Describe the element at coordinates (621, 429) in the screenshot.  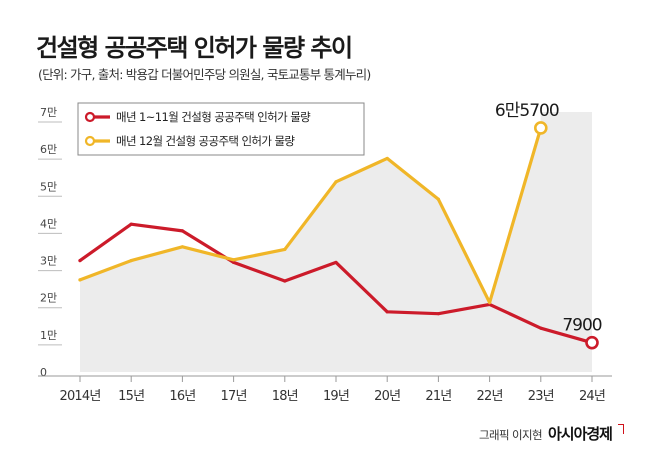
I see `brand-mark-icon` at that location.